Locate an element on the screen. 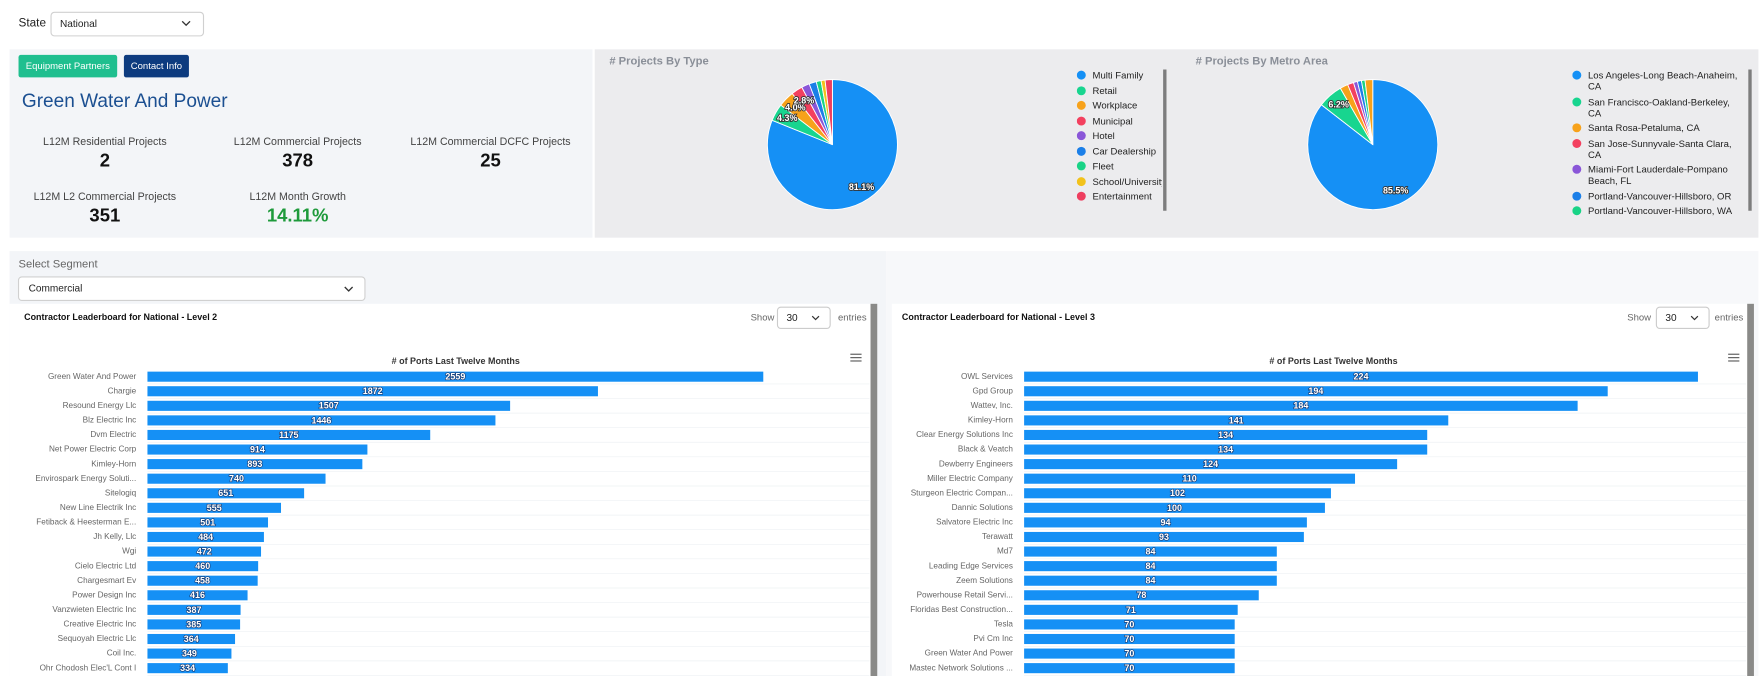 The image size is (1759, 676). bar-value-label: 84 is located at coordinates (1150, 566).